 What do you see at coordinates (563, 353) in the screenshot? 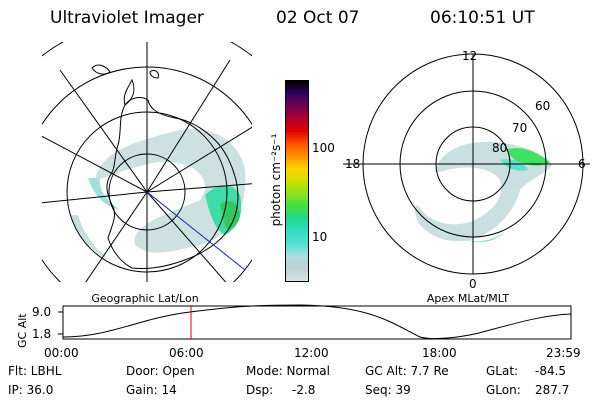
I see `xtick-2359: 23:59` at bounding box center [563, 353].